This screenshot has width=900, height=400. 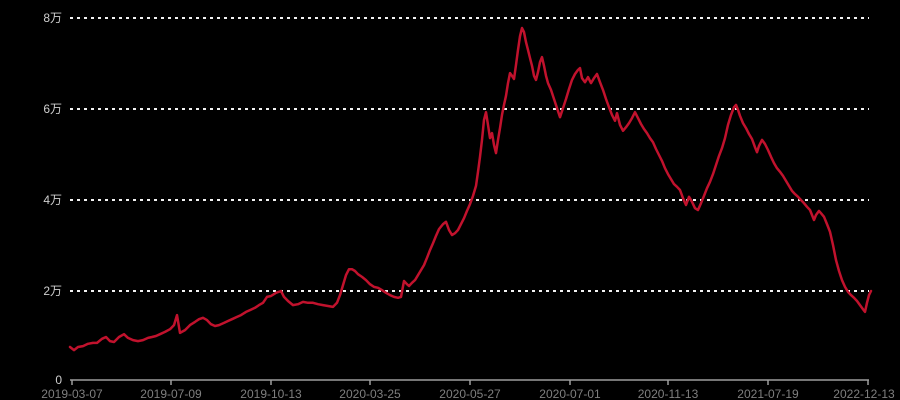 I want to click on x-axis-label: 2020-03-25, so click(x=370, y=393).